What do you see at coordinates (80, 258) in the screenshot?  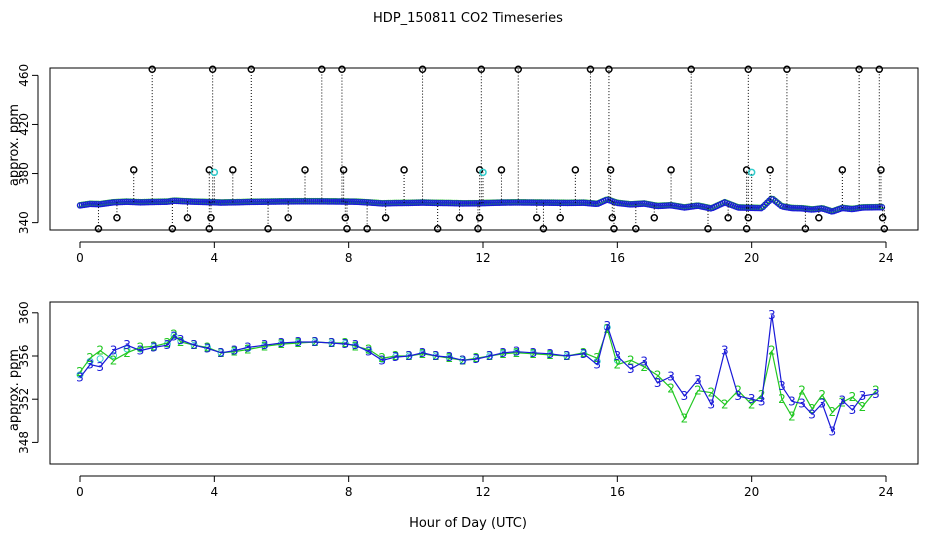 I see `top-x-tick-label: 0` at bounding box center [80, 258].